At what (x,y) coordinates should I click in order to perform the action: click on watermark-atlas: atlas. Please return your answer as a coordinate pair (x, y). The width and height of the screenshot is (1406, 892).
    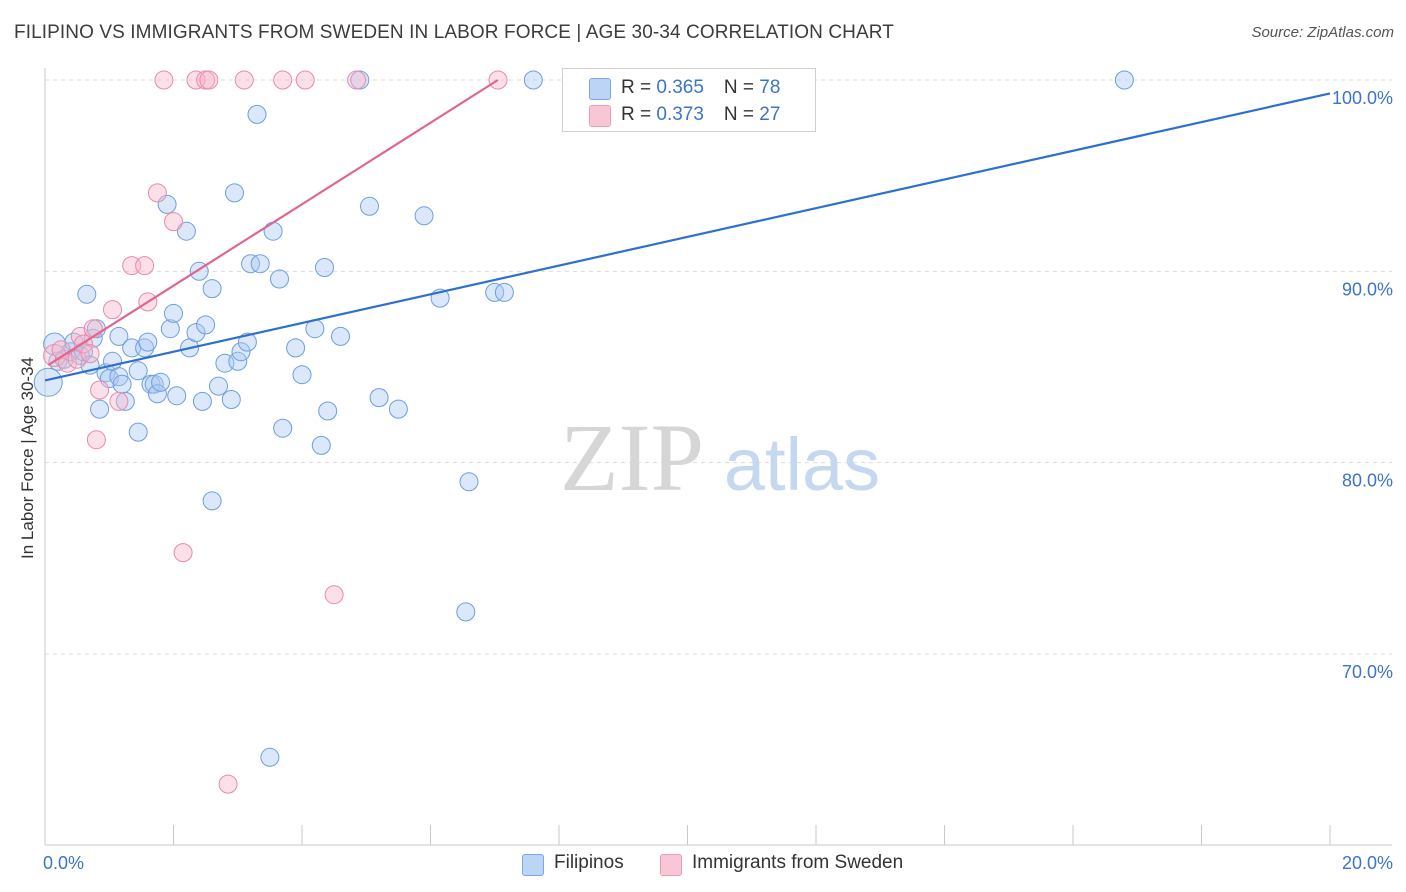
    Looking at the image, I should click on (802, 464).